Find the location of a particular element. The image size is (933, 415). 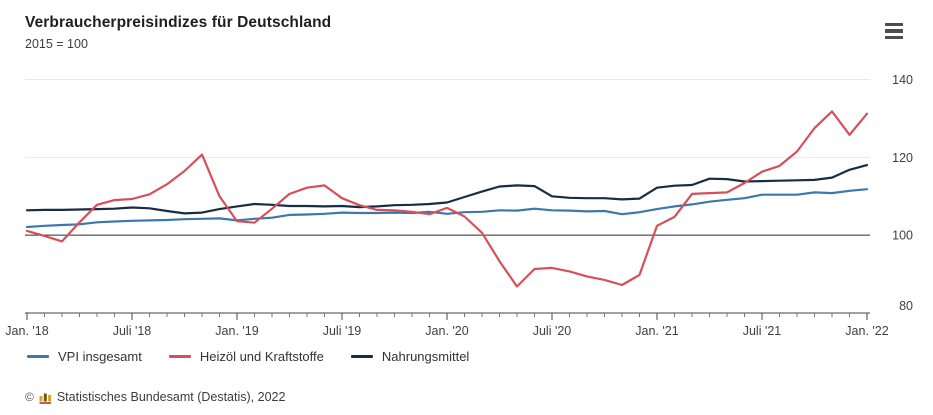

x-tick-label-jan-21: Jan. '21 is located at coordinates (656, 331).